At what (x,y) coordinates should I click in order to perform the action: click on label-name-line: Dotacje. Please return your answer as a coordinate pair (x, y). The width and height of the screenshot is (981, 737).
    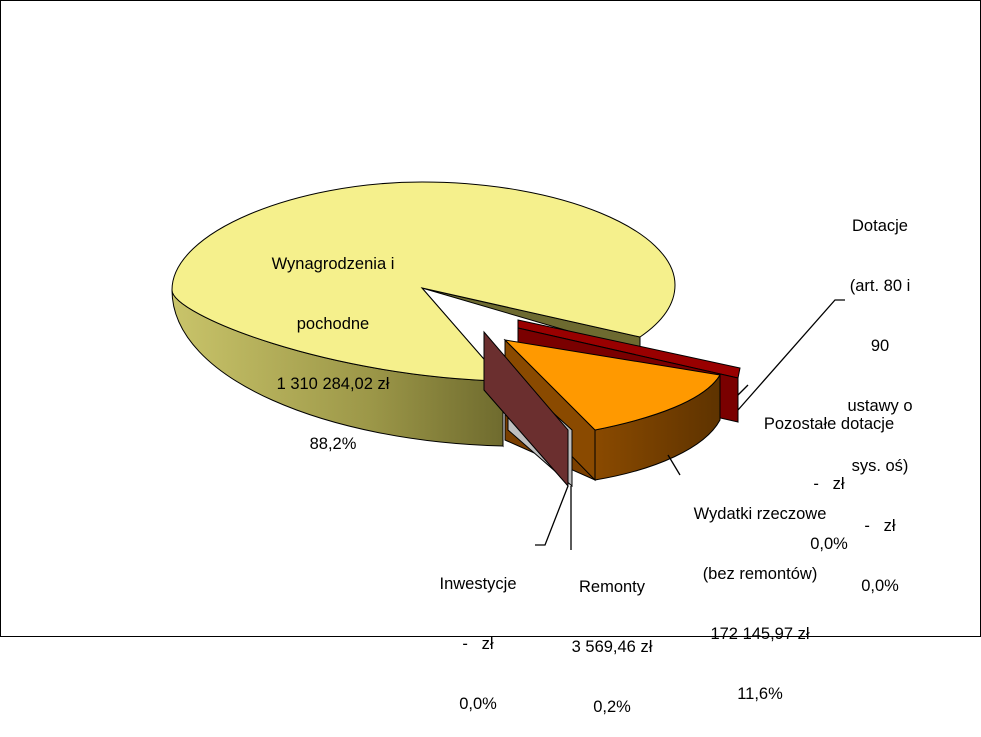
    Looking at the image, I should click on (880, 226).